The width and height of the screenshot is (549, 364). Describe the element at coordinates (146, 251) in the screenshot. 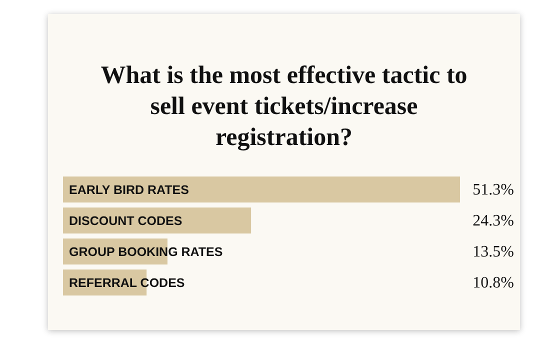

I see `y-tick-label: GROUP BOOKING RATES` at that location.